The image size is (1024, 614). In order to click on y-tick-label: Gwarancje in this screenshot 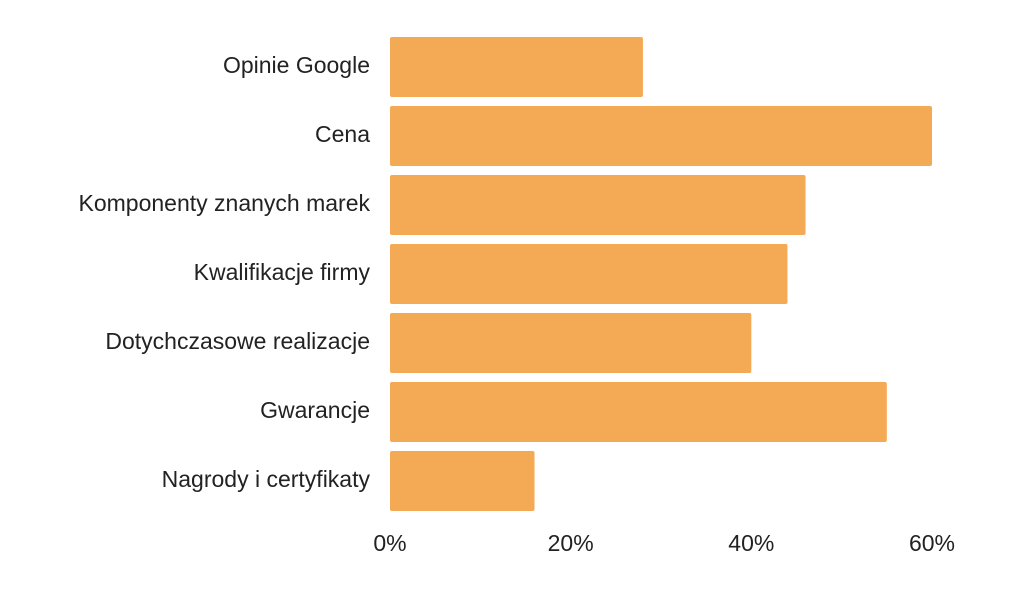, I will do `click(315, 410)`.